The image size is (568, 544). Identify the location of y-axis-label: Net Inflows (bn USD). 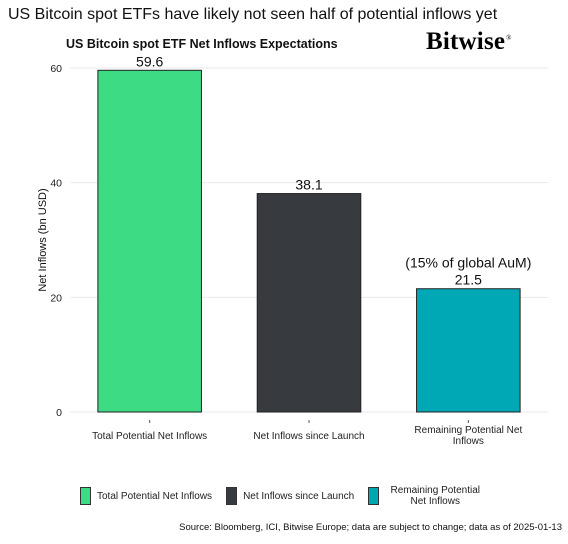
(43, 239).